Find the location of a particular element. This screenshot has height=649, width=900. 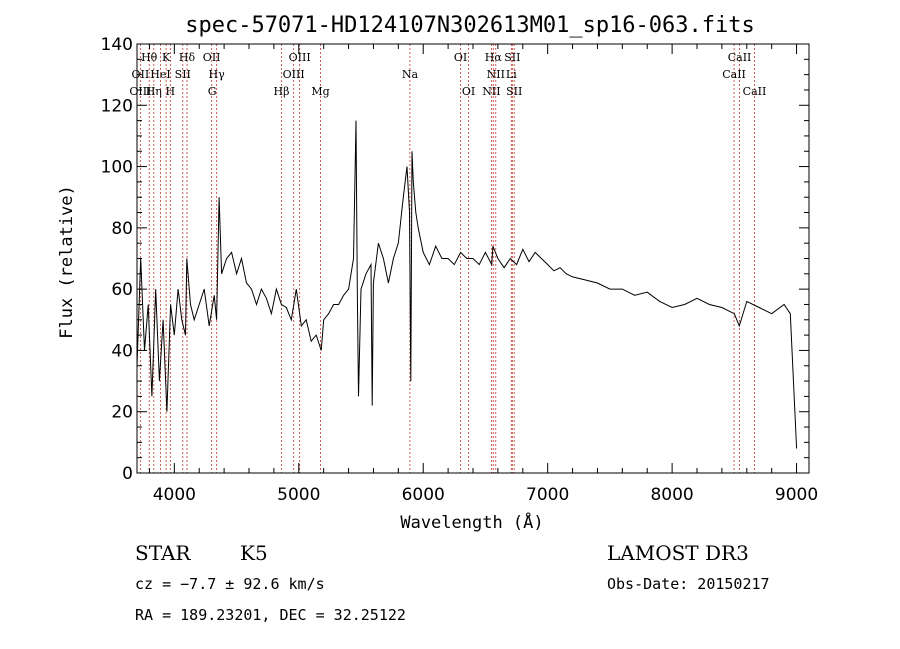

spectral-line-label: Hβ is located at coordinates (282, 91).